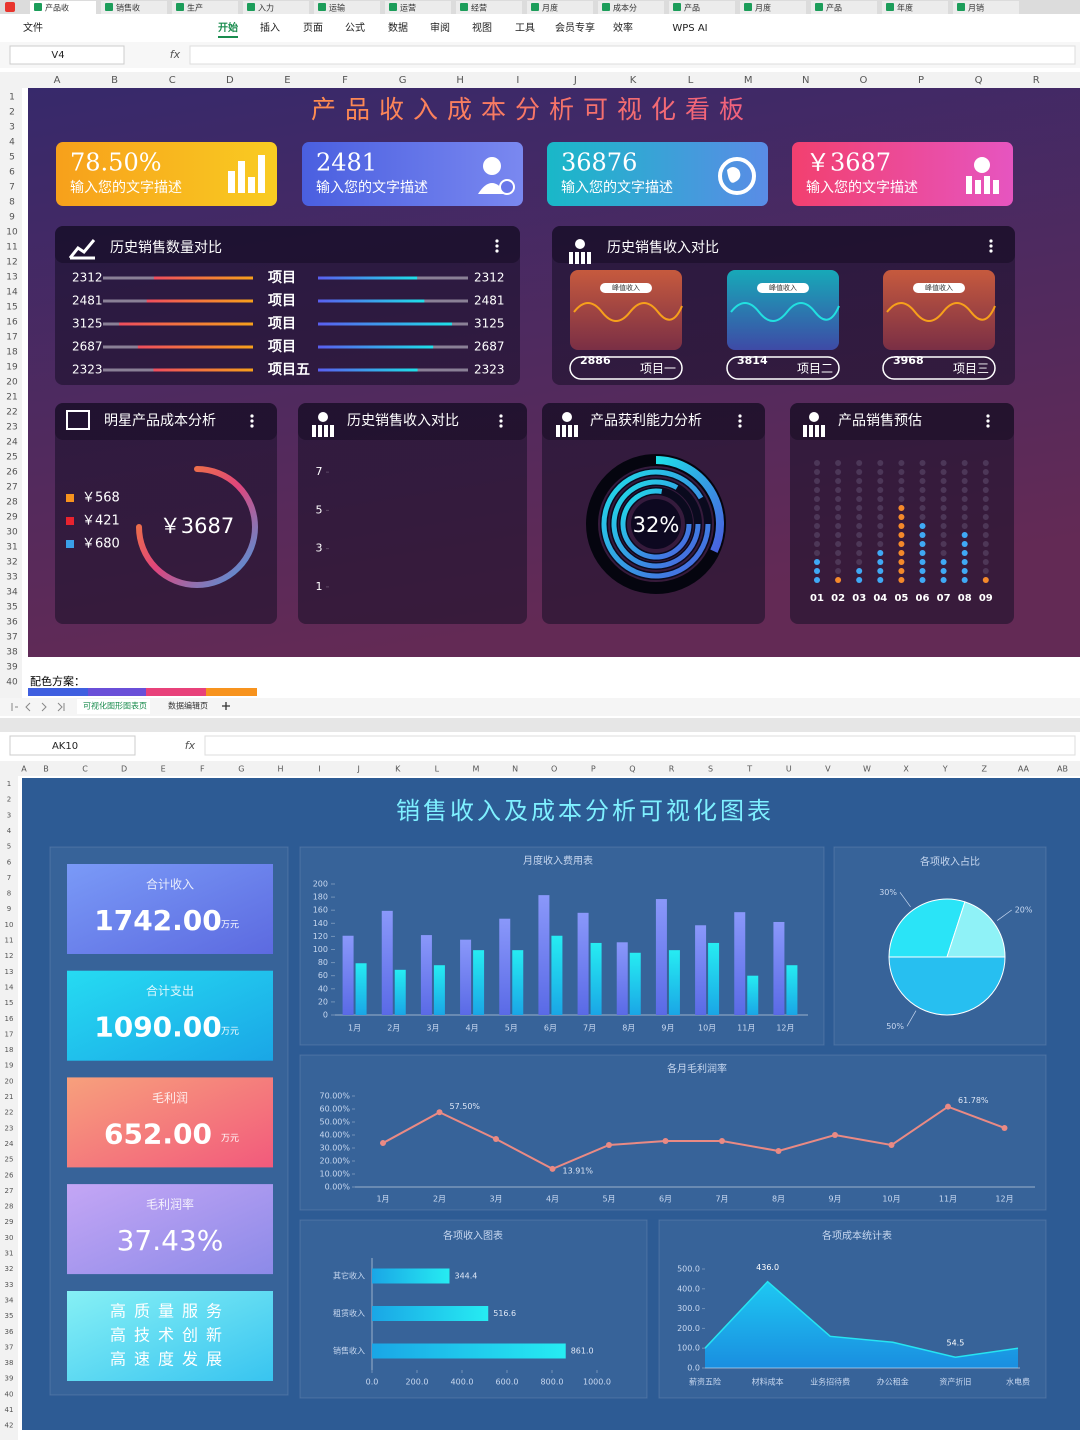  I want to click on menu-item: 工具, so click(525, 28).